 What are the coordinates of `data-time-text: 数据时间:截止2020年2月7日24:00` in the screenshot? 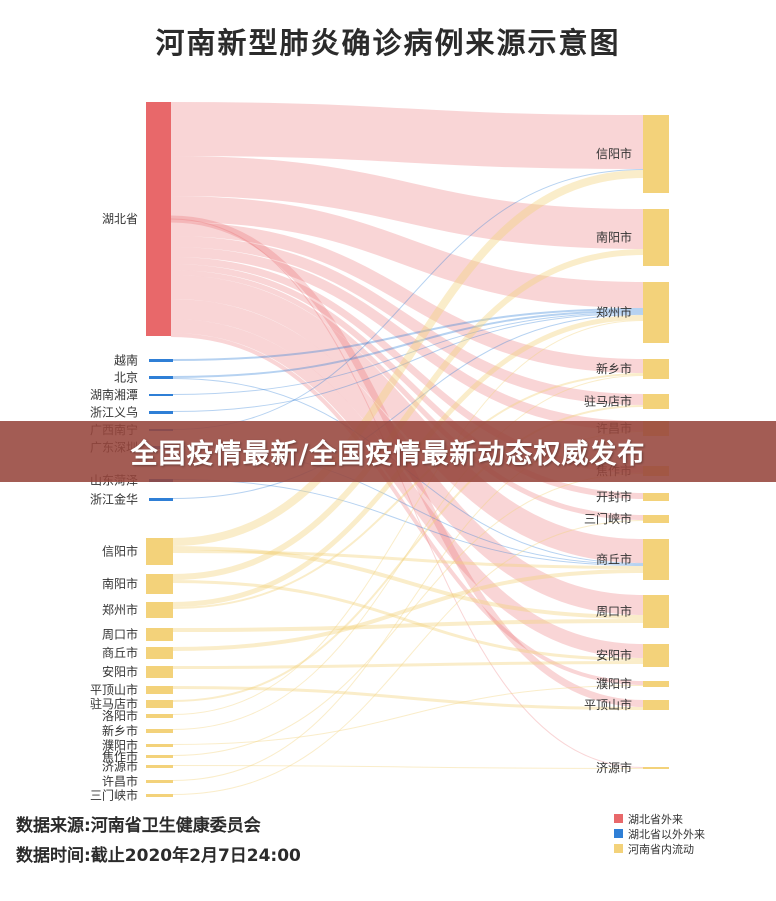 It's located at (158, 856).